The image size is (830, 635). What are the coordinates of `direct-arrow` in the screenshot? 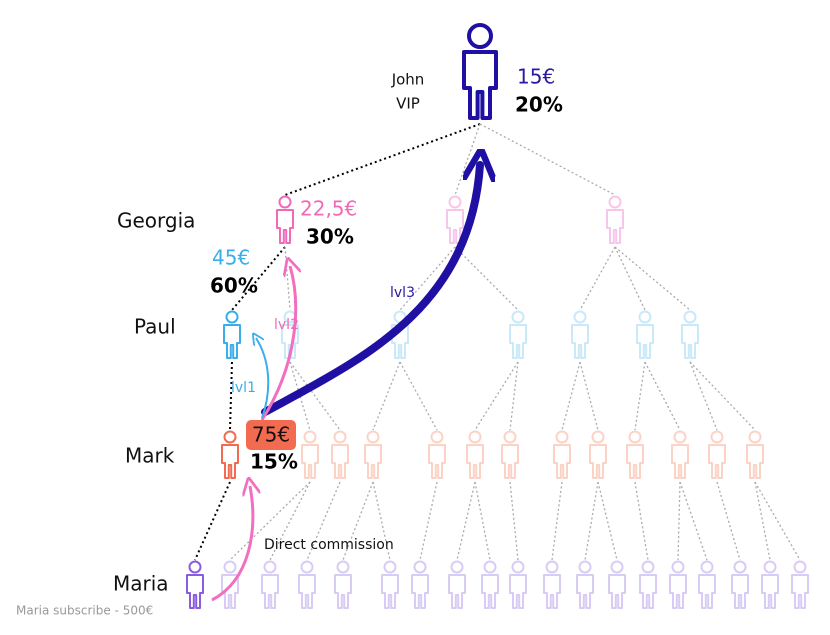 It's located at (232, 544).